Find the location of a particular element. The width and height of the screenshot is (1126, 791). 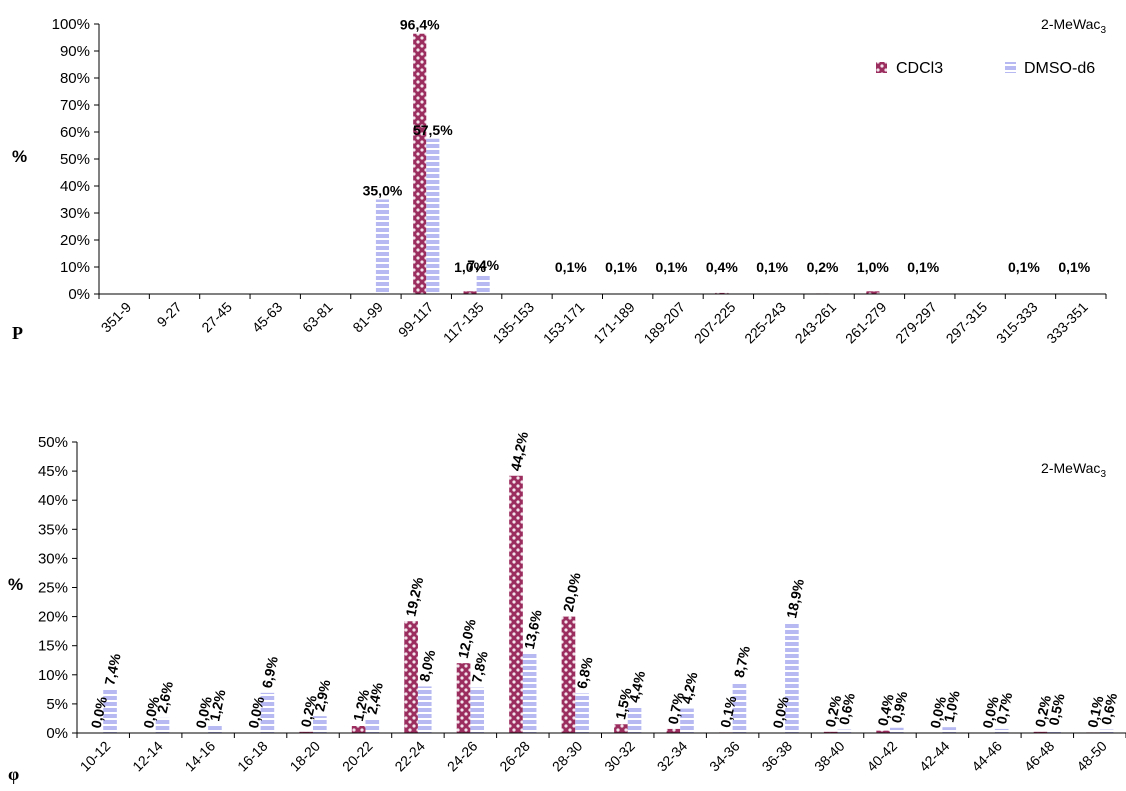

legend-label-cdcl3: CDCl3 is located at coordinates (919, 68).